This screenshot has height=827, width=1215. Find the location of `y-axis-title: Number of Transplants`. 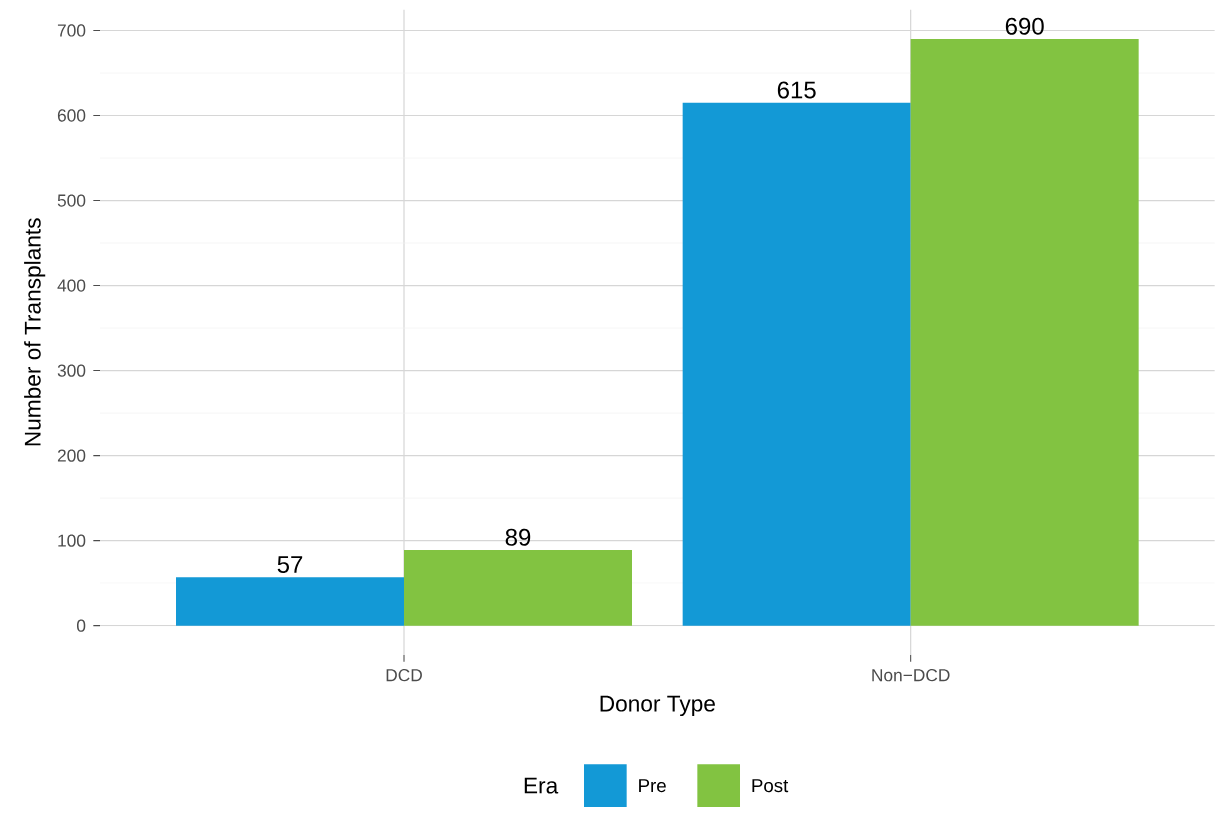

y-axis-title: Number of Transplants is located at coordinates (35, 332).